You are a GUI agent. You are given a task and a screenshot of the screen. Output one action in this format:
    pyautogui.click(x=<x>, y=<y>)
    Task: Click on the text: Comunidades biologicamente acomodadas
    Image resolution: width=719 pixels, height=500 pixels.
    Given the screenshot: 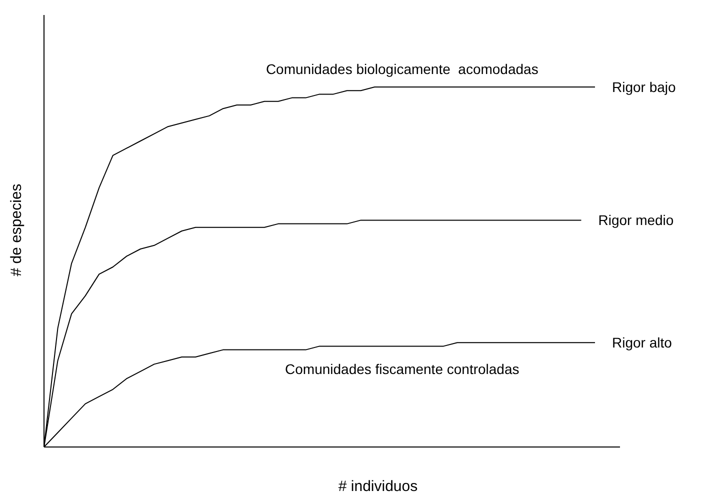 What is the action you would take?
    pyautogui.click(x=402, y=69)
    